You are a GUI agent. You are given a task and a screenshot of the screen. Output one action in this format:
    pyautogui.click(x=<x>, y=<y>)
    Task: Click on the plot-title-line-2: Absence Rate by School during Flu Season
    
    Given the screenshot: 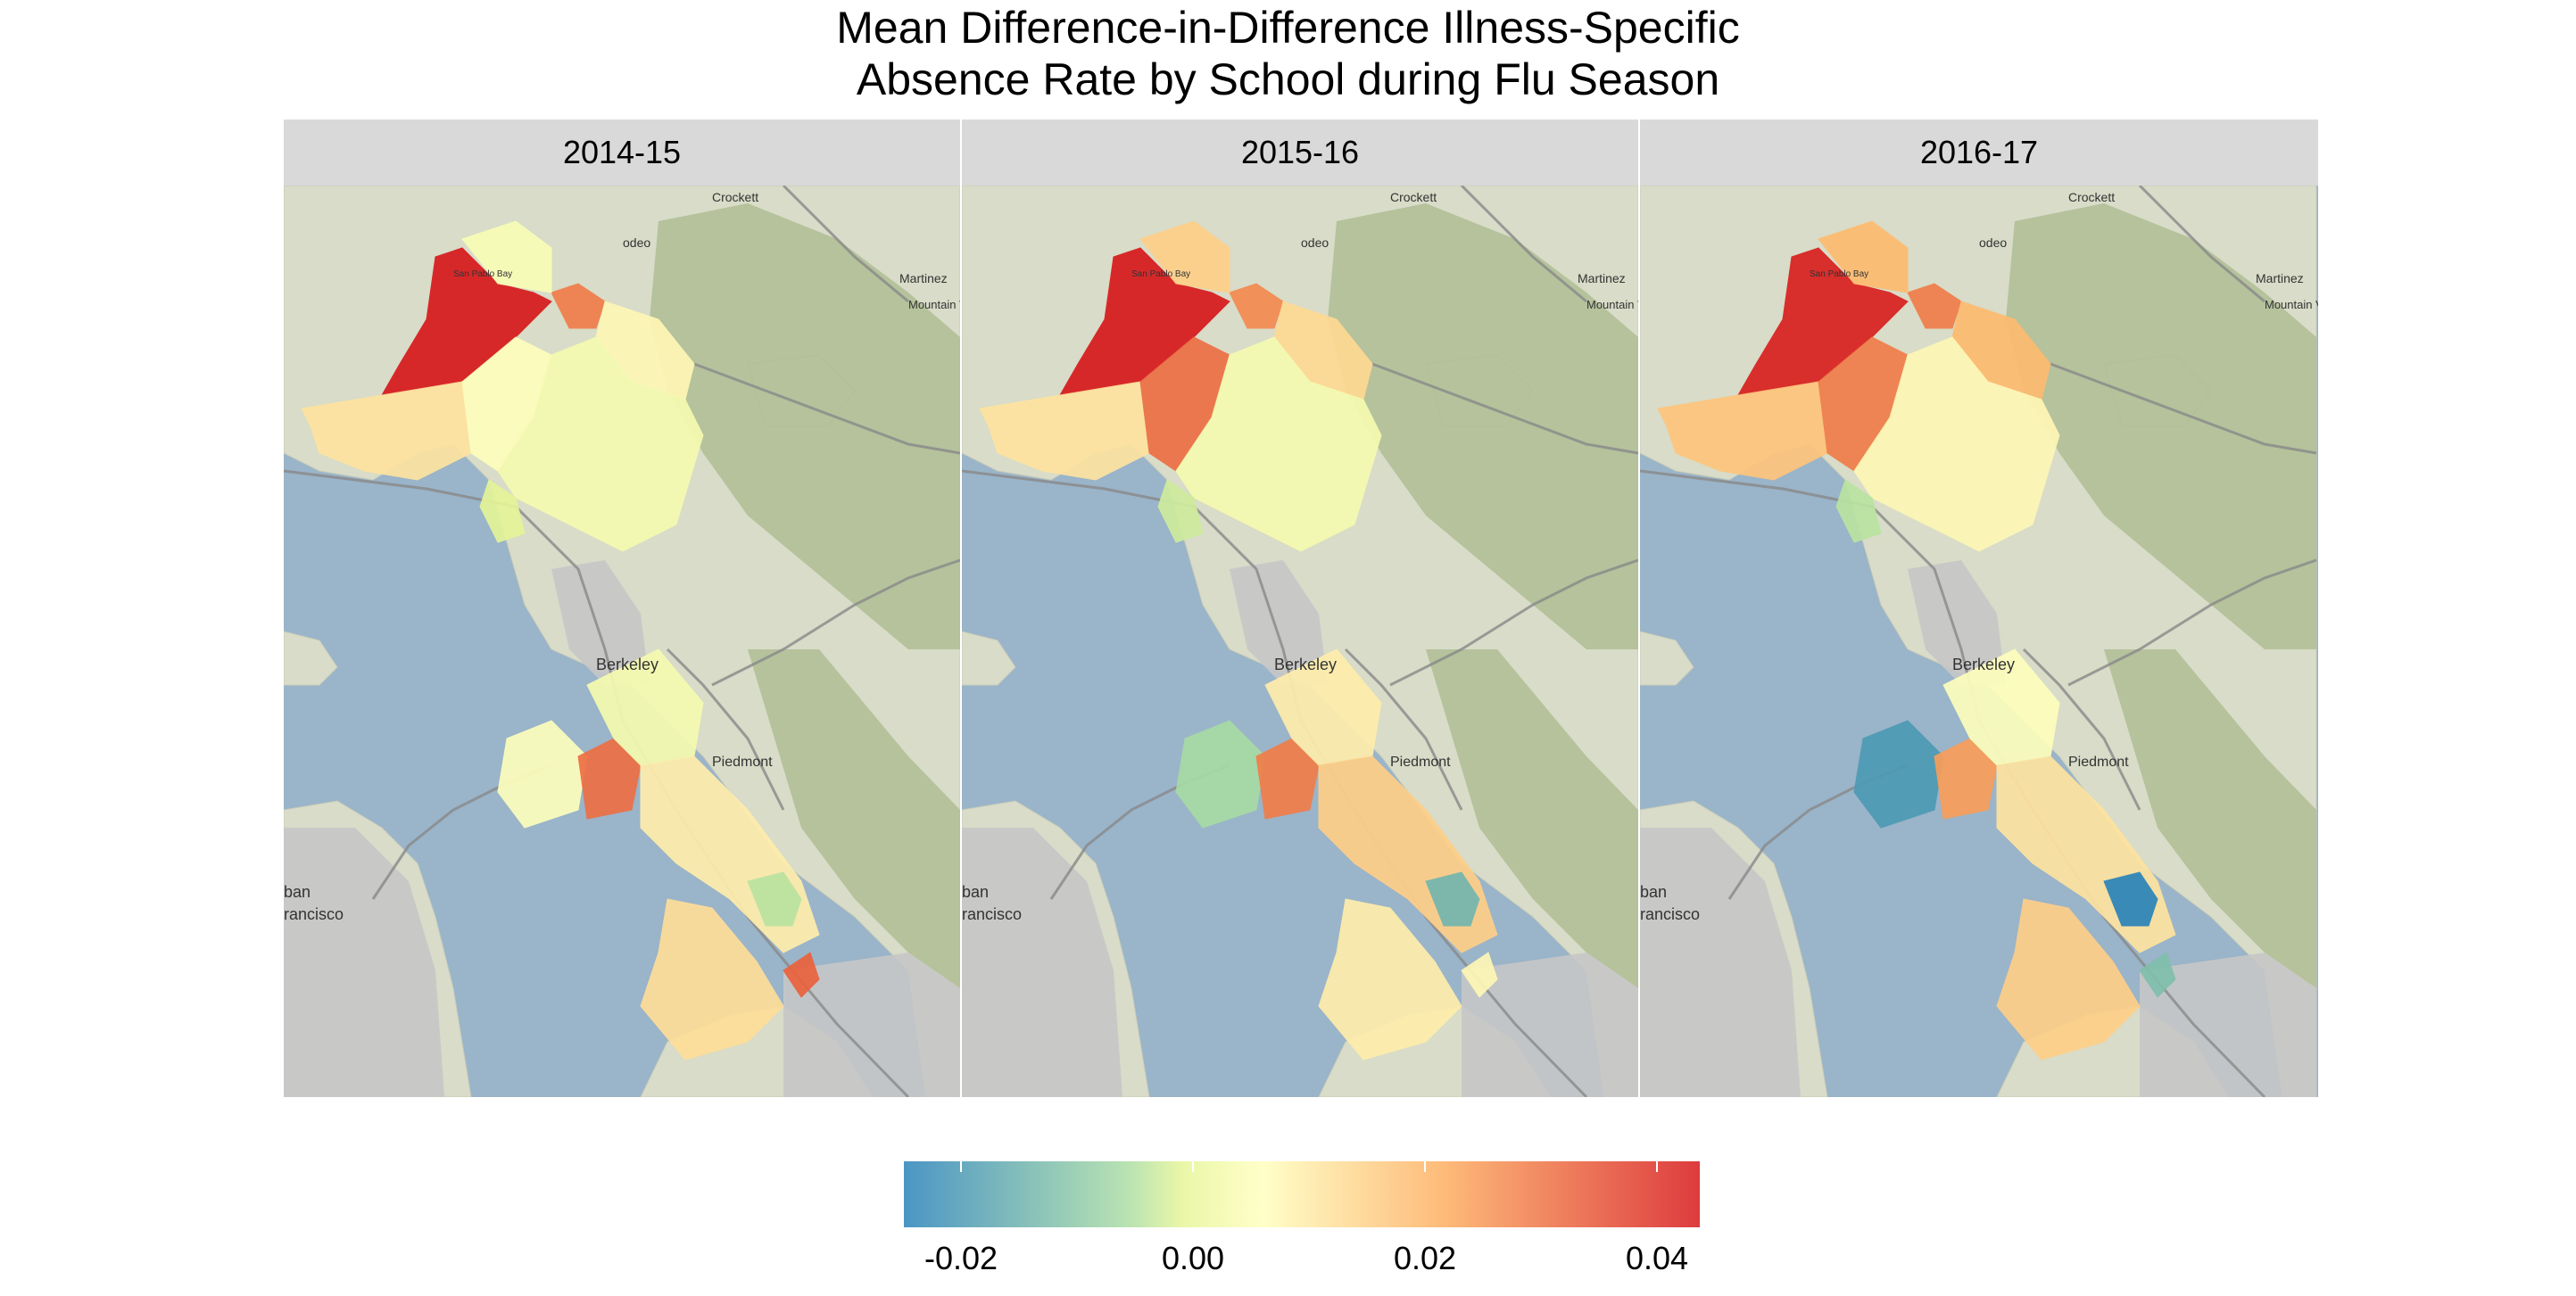 What is the action you would take?
    pyautogui.click(x=1288, y=79)
    